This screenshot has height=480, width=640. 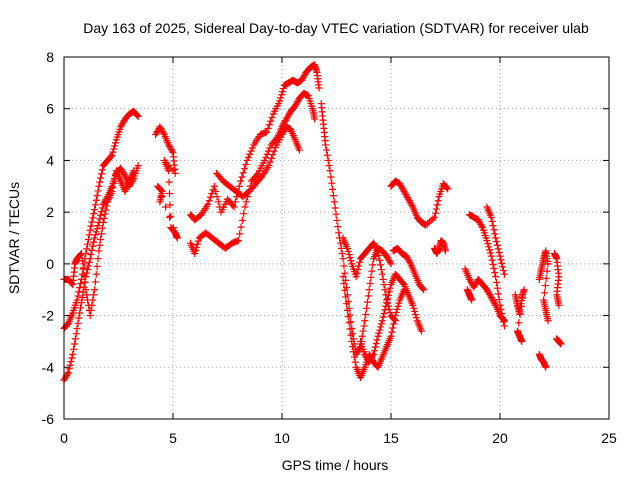 What do you see at coordinates (609, 438) in the screenshot?
I see `x-tick-label: 25` at bounding box center [609, 438].